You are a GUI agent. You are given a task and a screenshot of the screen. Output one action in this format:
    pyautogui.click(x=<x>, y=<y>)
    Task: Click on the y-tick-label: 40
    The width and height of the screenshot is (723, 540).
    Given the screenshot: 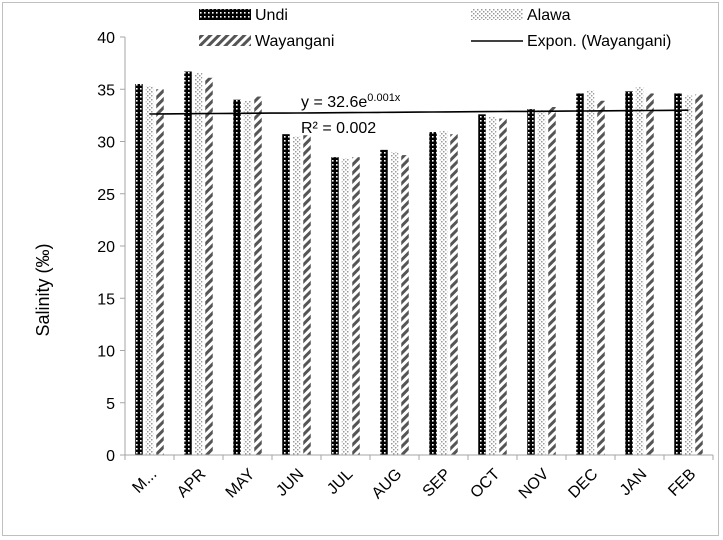 What is the action you would take?
    pyautogui.click(x=106, y=38)
    